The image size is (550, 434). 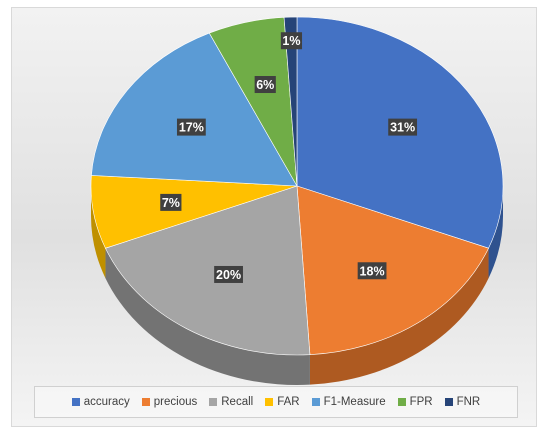 What do you see at coordinates (421, 402) in the screenshot?
I see `legend-label: FPR` at bounding box center [421, 402].